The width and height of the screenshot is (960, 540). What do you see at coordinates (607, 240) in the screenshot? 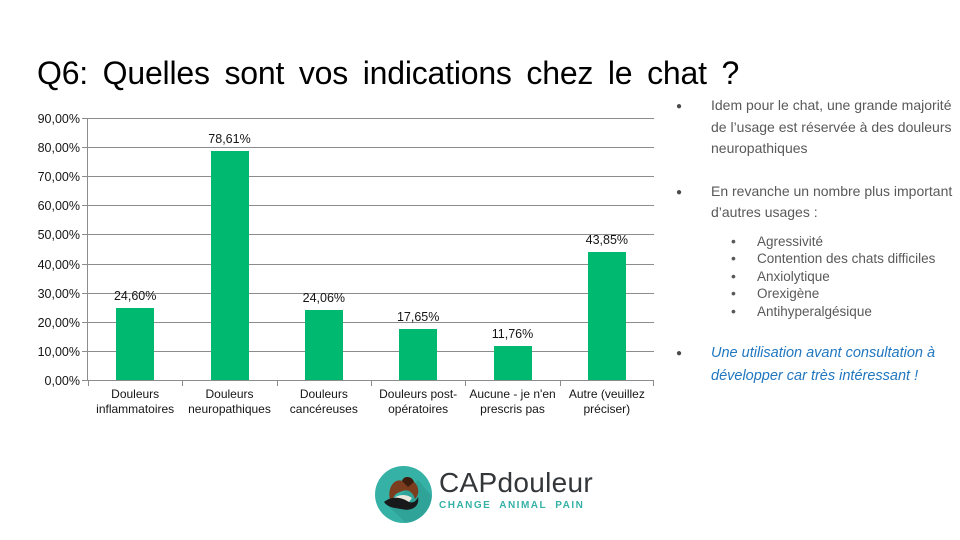
I see `bar-value-label: 43,85%` at bounding box center [607, 240].